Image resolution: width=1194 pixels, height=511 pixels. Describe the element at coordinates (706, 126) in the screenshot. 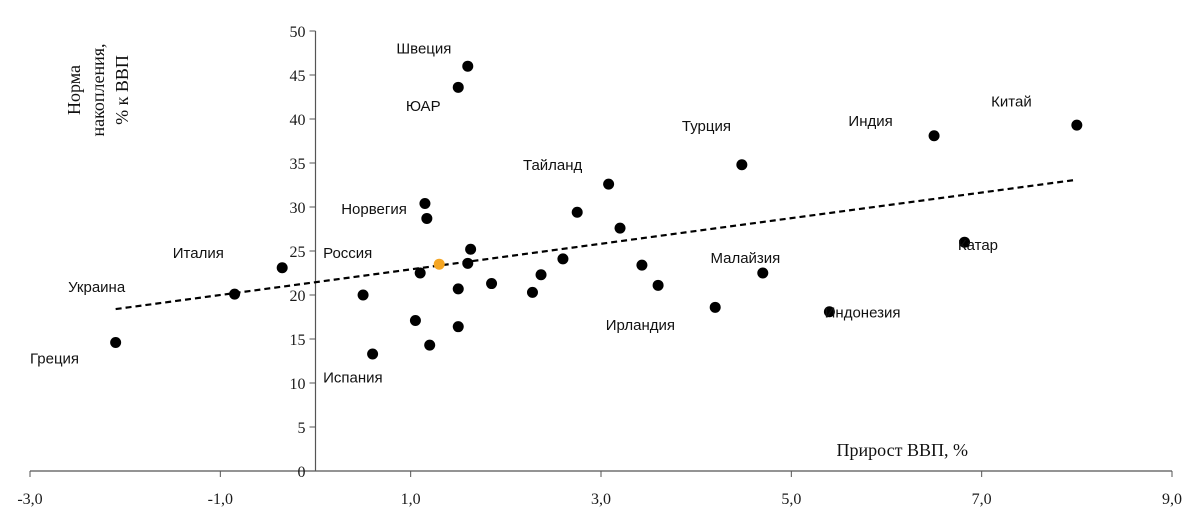

I see `point-annotation: Турция` at that location.